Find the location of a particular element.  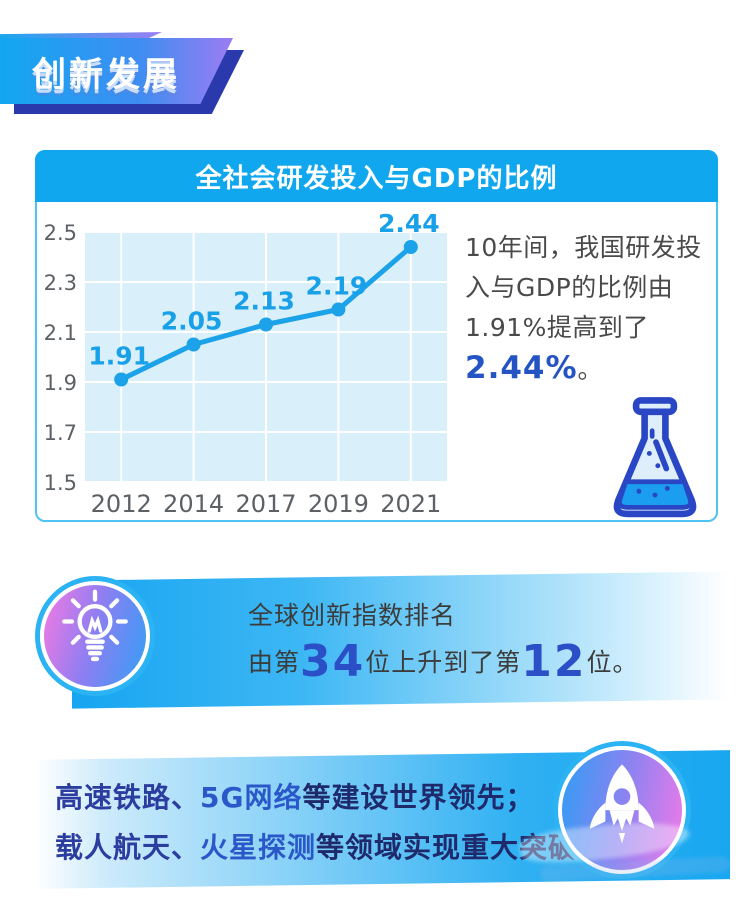

ach-term-mars: 火星探测 is located at coordinates (258, 847).